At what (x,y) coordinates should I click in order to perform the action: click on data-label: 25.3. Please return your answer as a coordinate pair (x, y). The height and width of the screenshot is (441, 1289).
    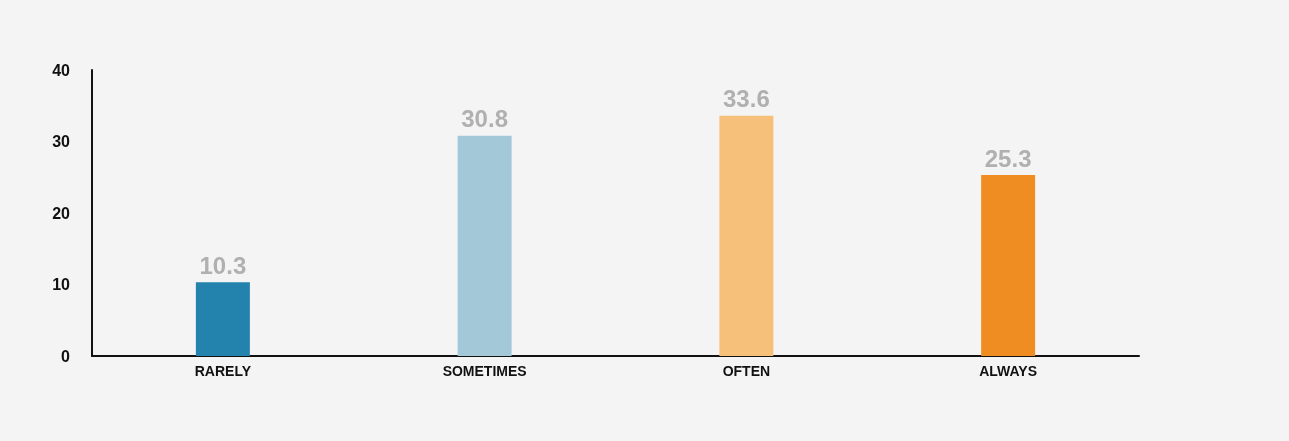
    Looking at the image, I should click on (1008, 158).